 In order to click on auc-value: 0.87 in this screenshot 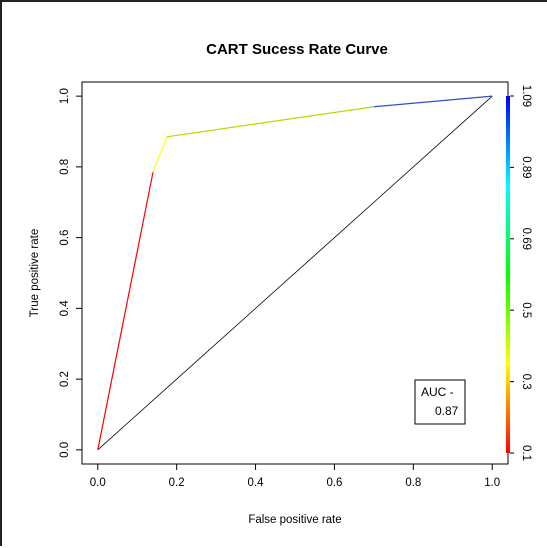, I will do `click(447, 411)`.